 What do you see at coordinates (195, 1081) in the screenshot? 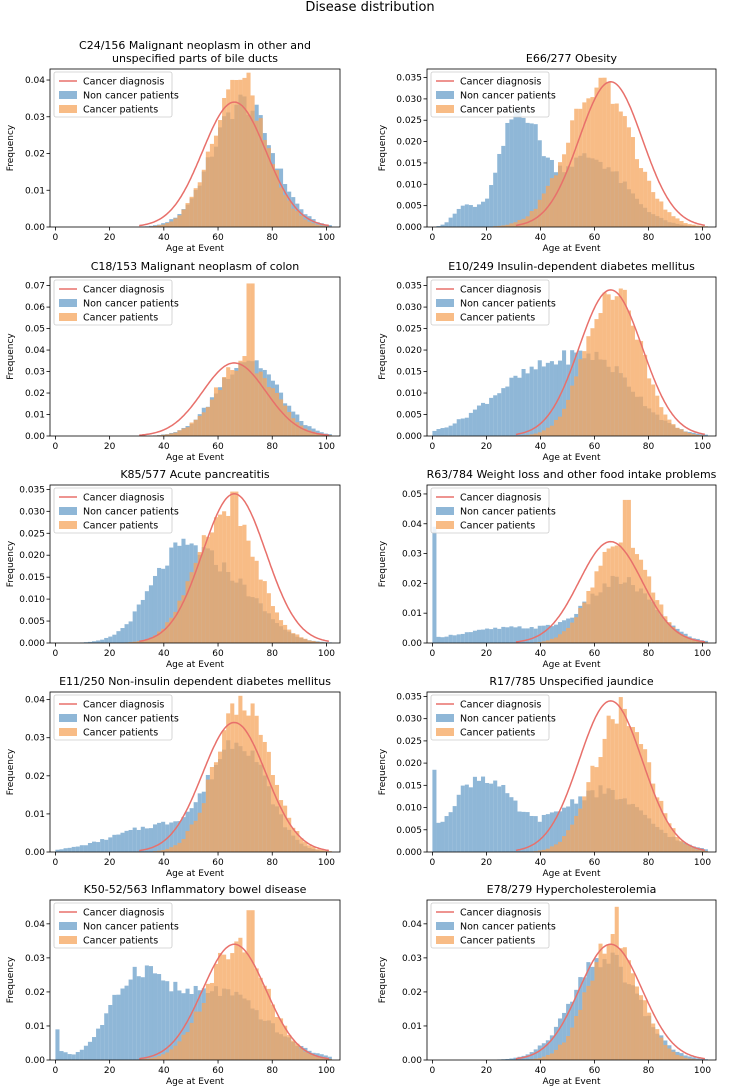
I see `x-axis-label: Age at Event` at bounding box center [195, 1081].